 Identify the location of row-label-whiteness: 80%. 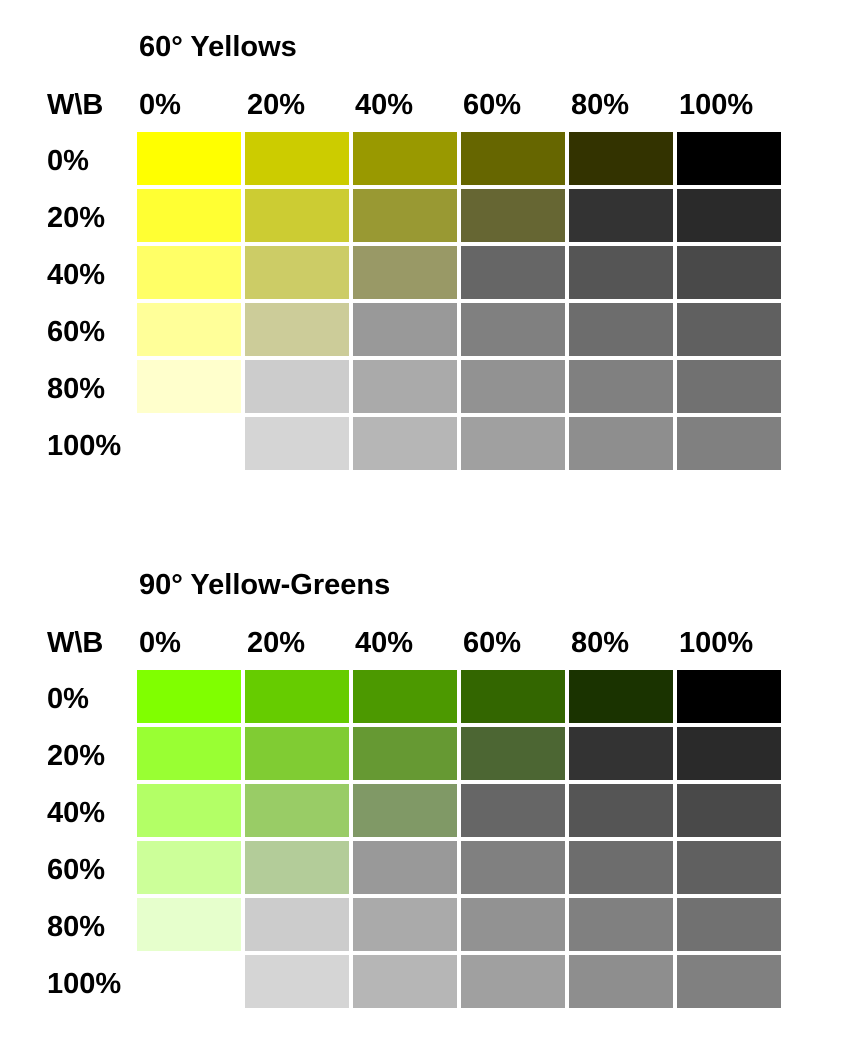
(76, 389).